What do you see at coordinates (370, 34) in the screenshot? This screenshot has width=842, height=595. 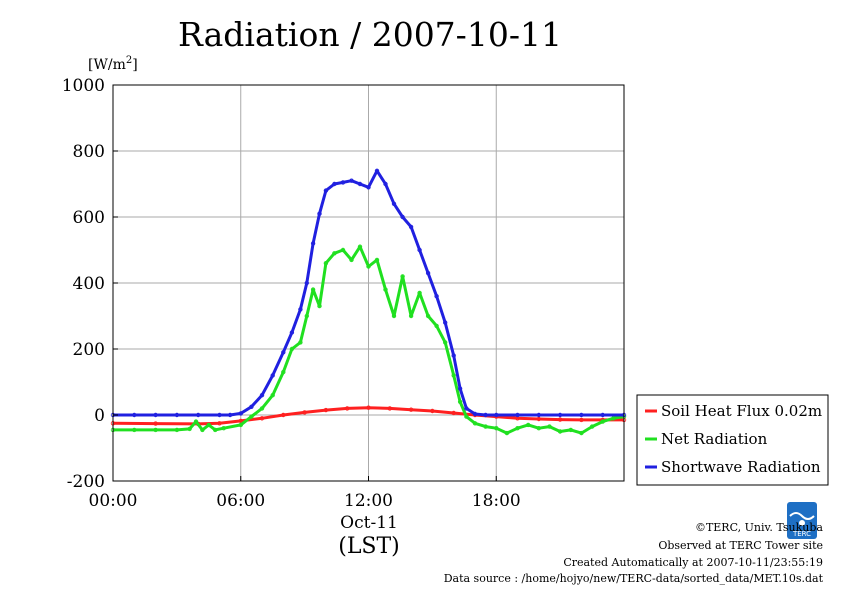 I see `chart-title: Radiation / 2007-10-11` at bounding box center [370, 34].